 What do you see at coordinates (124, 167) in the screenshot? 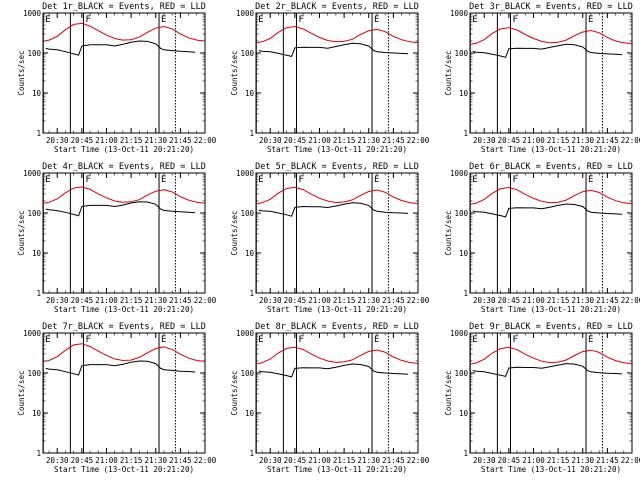
I see `chart-title: Det 4r_BLACK = Events, RED = LLD` at bounding box center [124, 167].